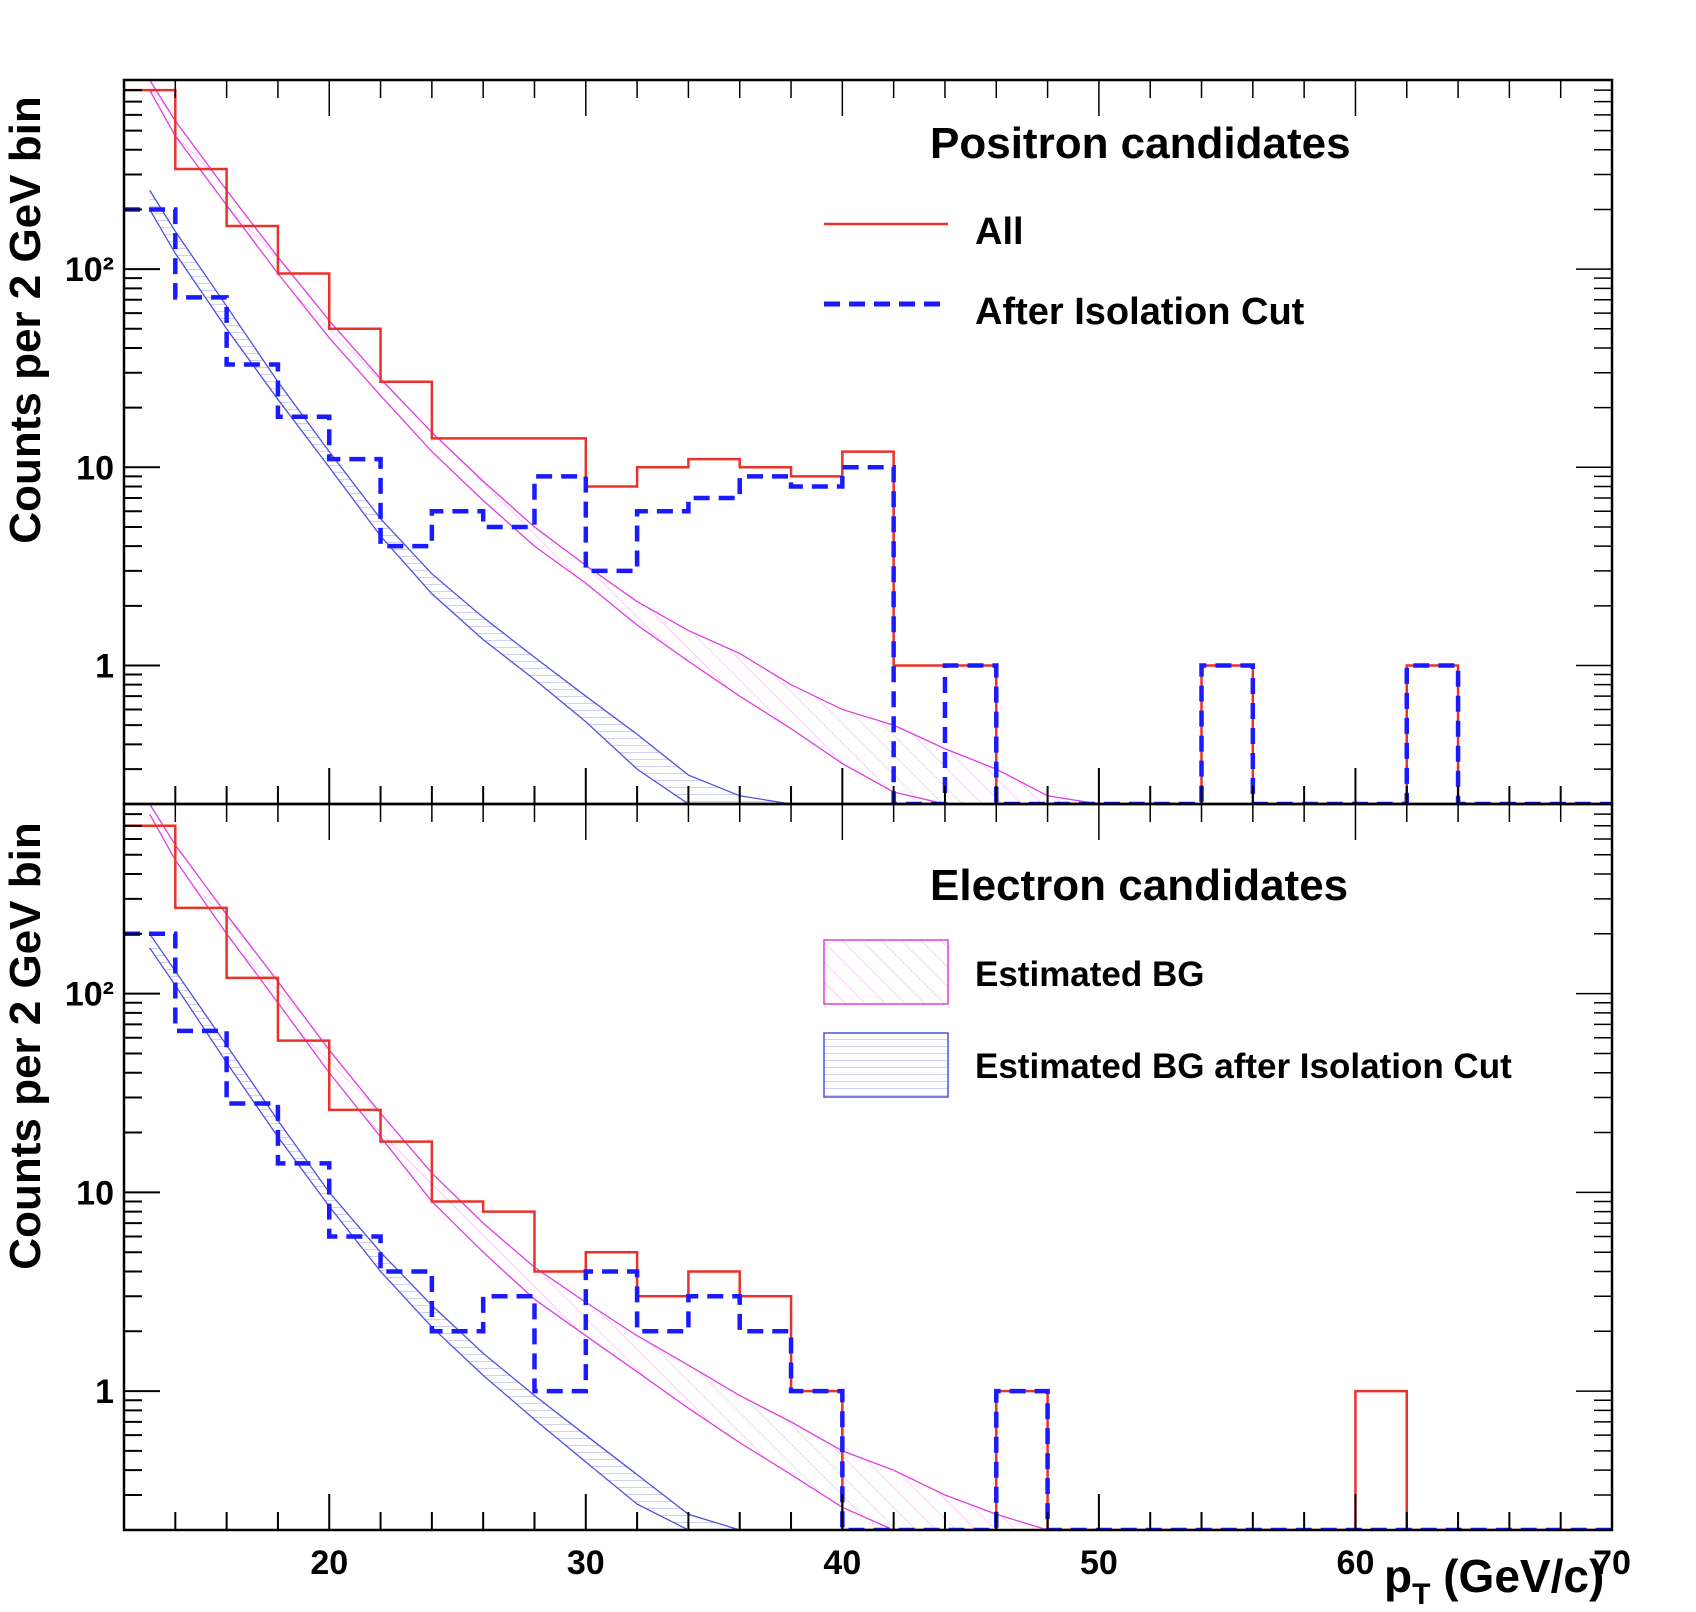  What do you see at coordinates (104, 1392) in the screenshot?
I see `electron-y-tick-label: 1` at bounding box center [104, 1392].